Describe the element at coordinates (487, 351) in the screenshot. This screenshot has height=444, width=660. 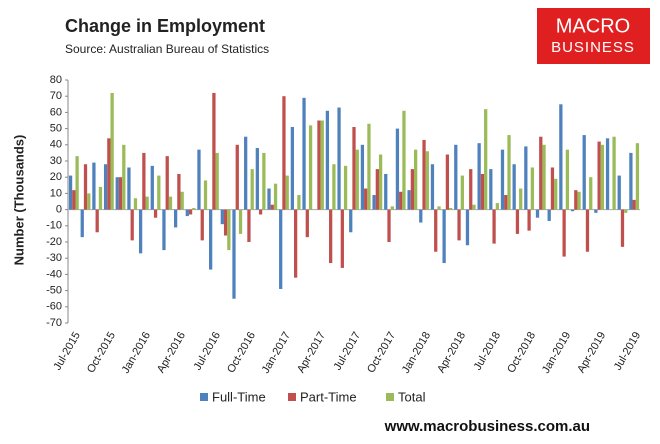
I see `x-tick-label: Jul-2018` at that location.